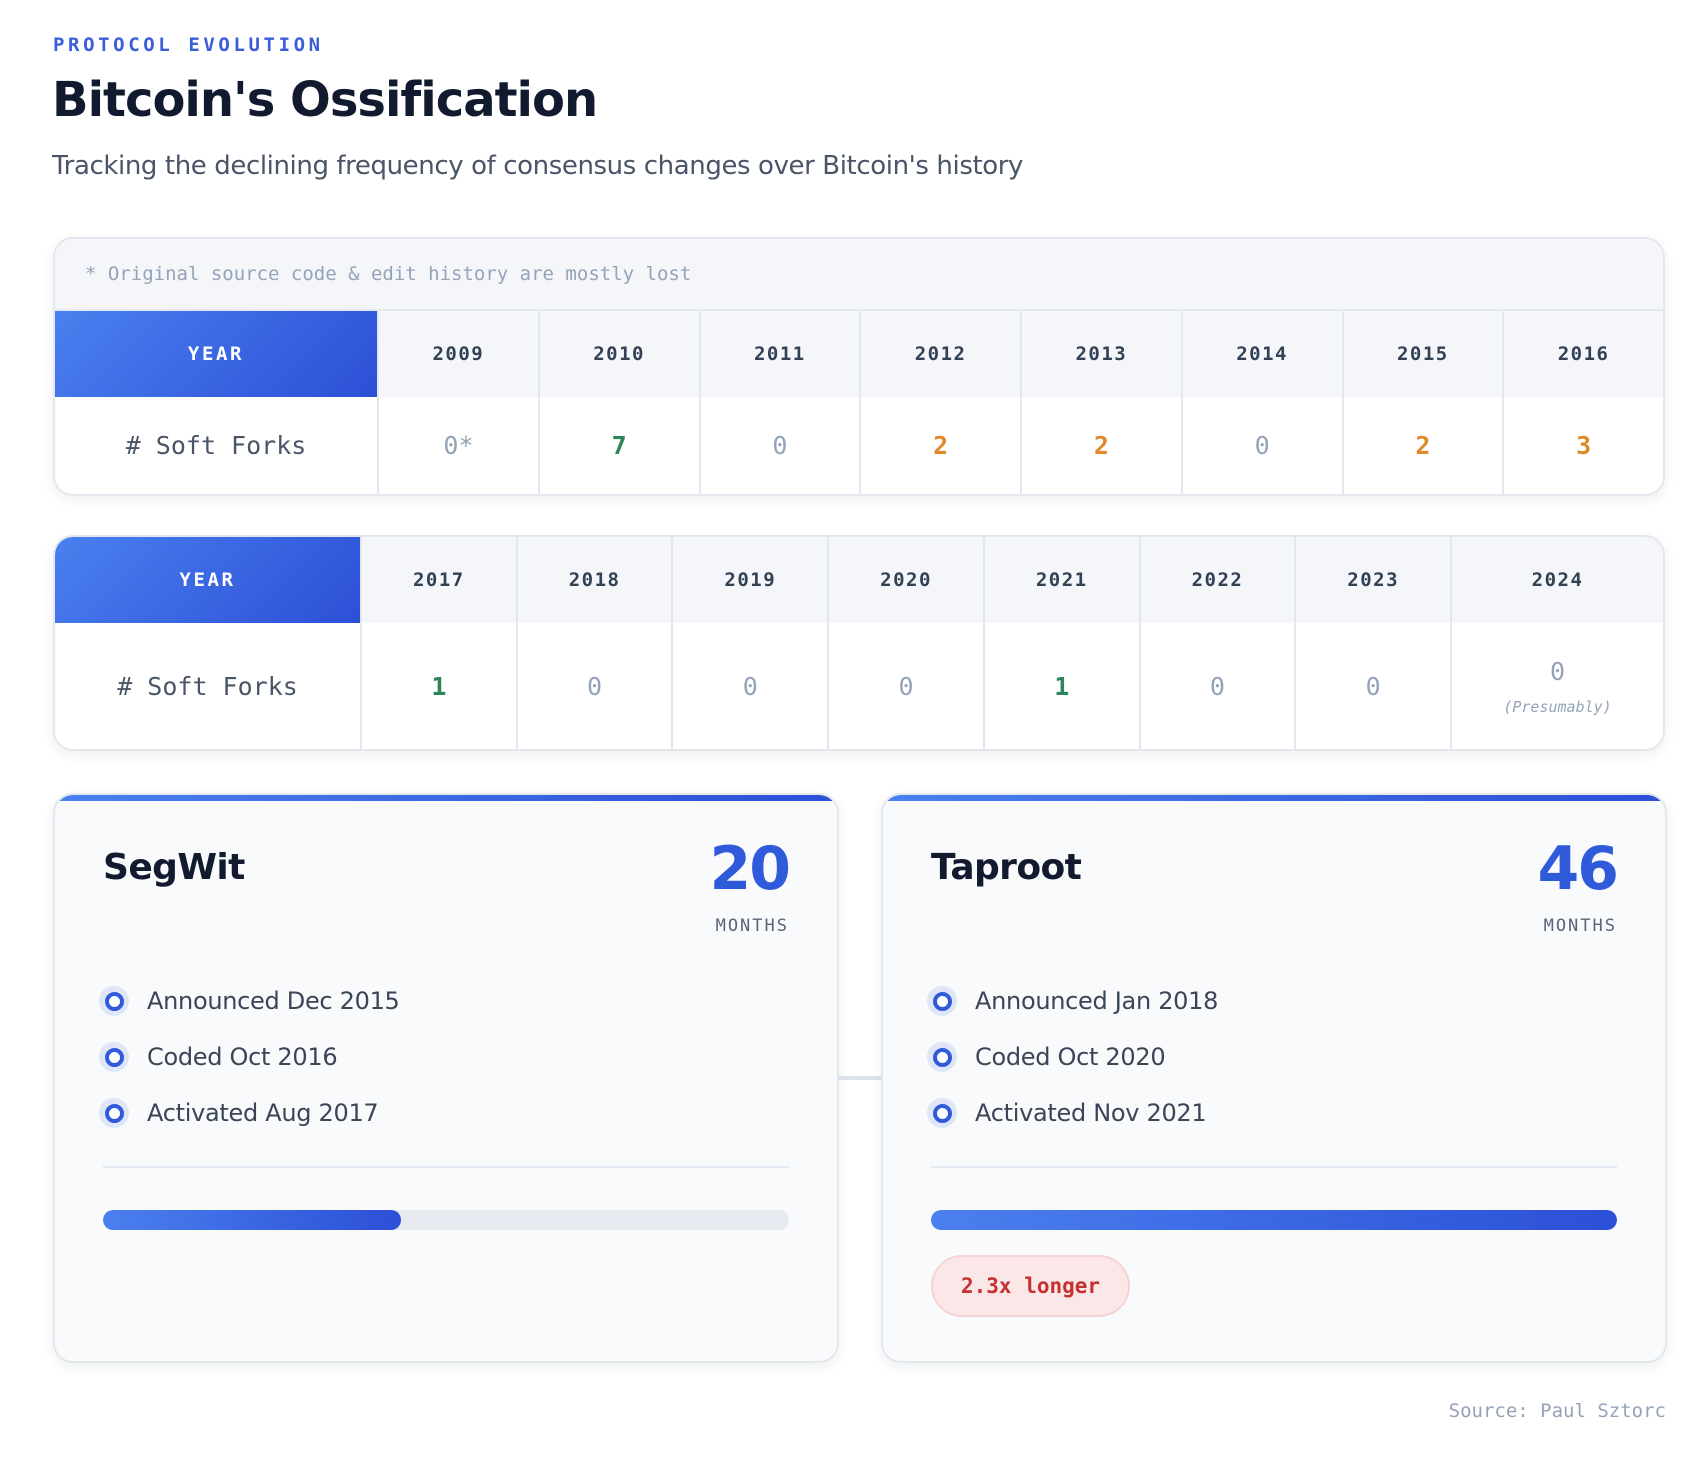 This screenshot has height=1466, width=1704. Describe the element at coordinates (438, 580) in the screenshot. I see `year-cell: 2017` at that location.